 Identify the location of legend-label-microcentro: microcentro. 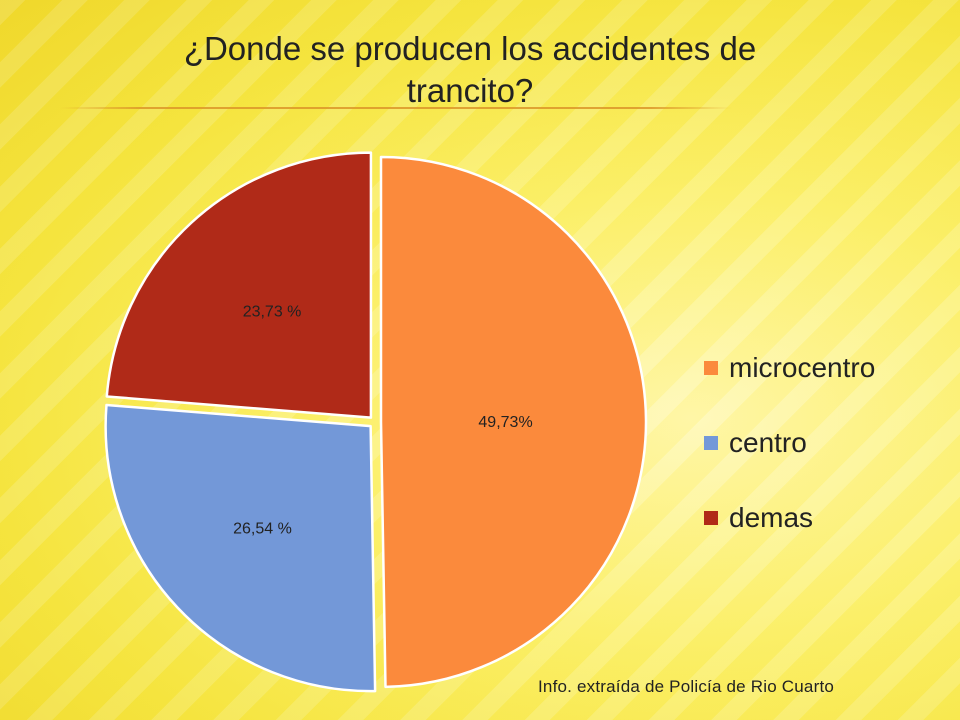
(802, 367).